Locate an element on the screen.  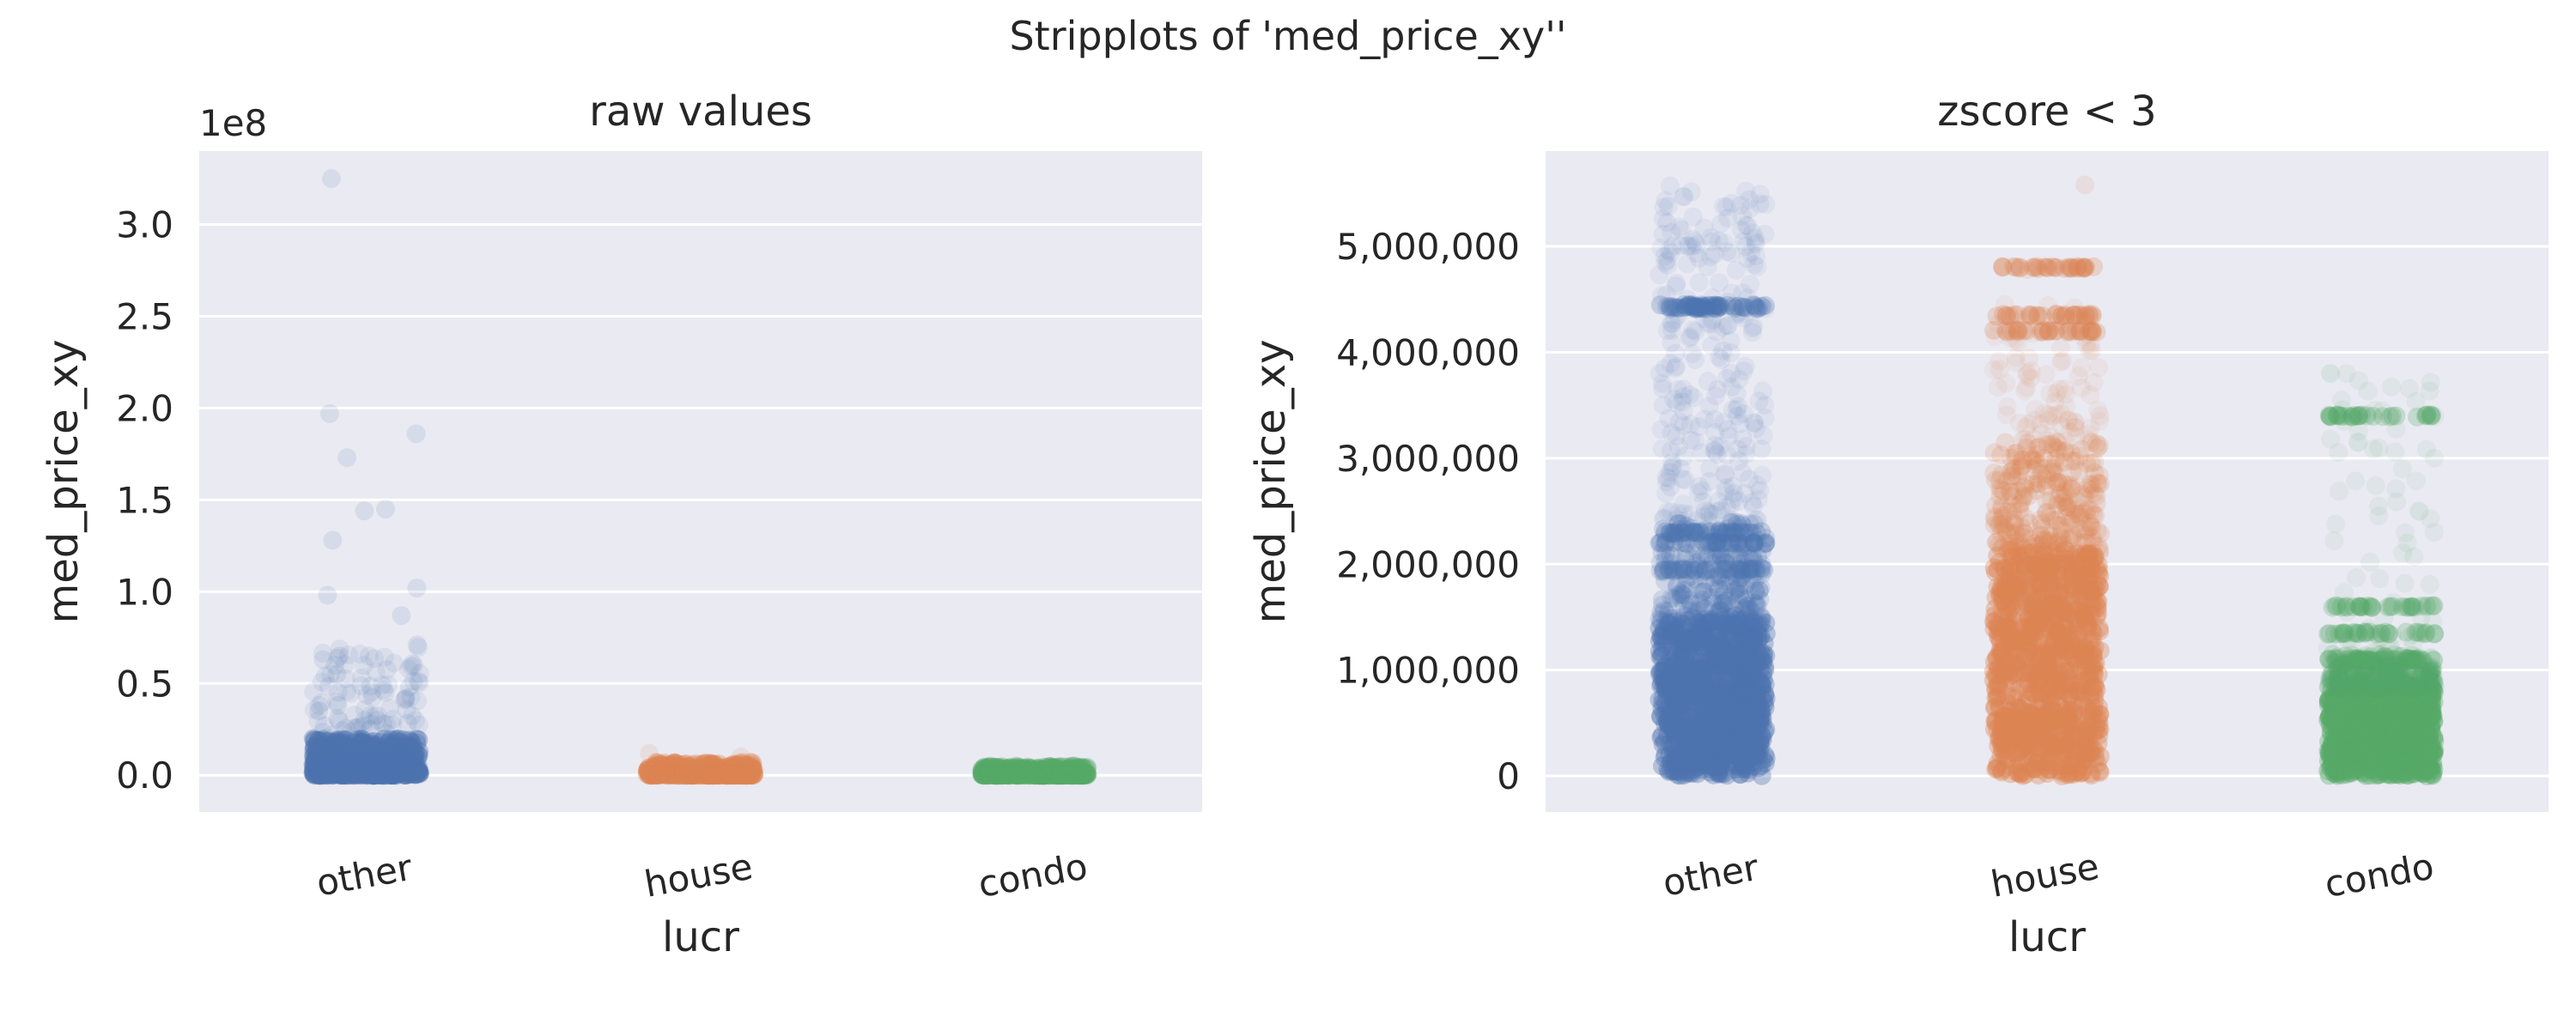
strip-condo is located at coordinates (1034, 770).